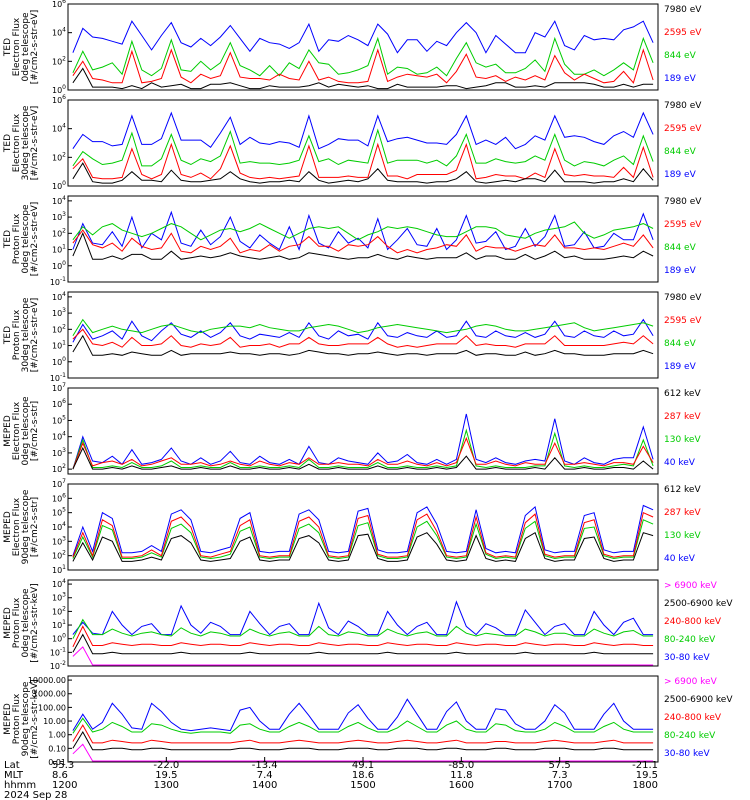 This screenshot has height=800, width=750. What do you see at coordinates (680, 463) in the screenshot?
I see `panel-5-legend-4: 40 keV` at bounding box center [680, 463].